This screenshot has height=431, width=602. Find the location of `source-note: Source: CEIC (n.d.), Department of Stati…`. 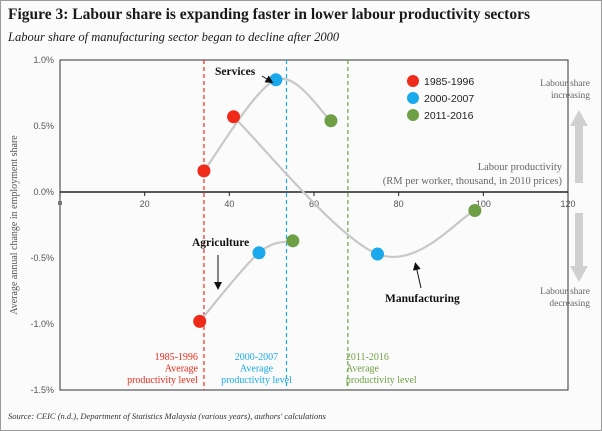

source-note: Source: CEIC (n.d.), Department of Stati… is located at coordinates (167, 416).